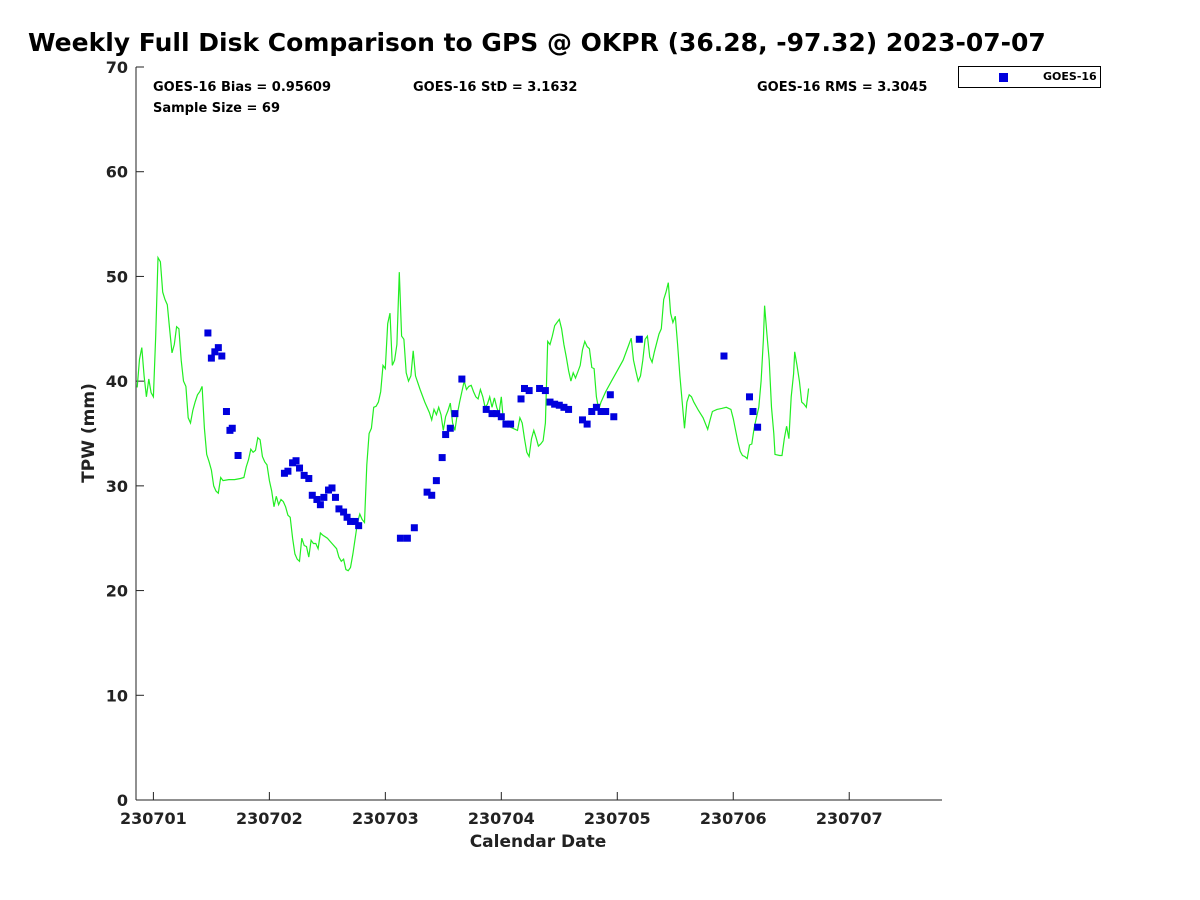 The width and height of the screenshot is (1200, 900). What do you see at coordinates (117, 695) in the screenshot?
I see `y-tick-label: 10` at bounding box center [117, 695].